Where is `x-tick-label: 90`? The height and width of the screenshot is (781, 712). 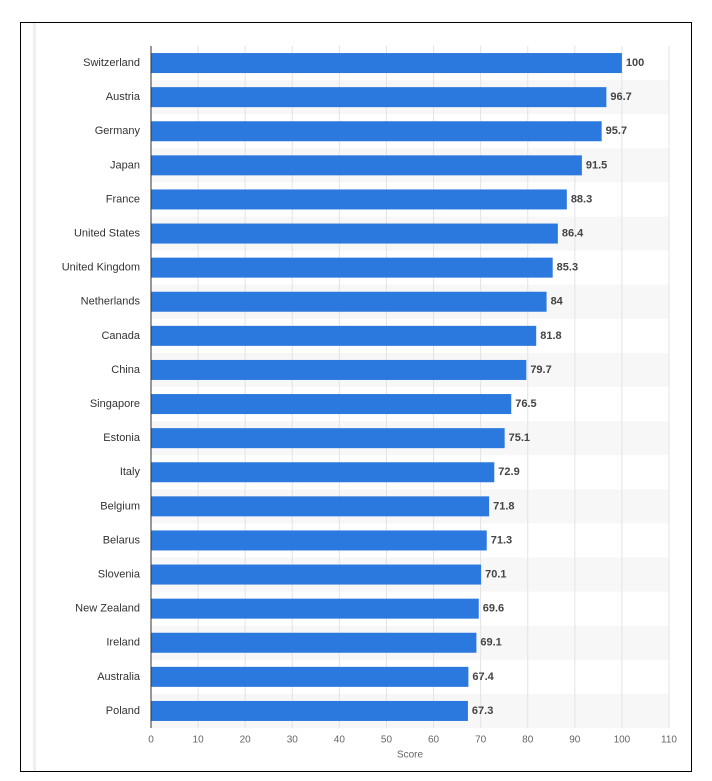 x-tick-label: 90 is located at coordinates (575, 740).